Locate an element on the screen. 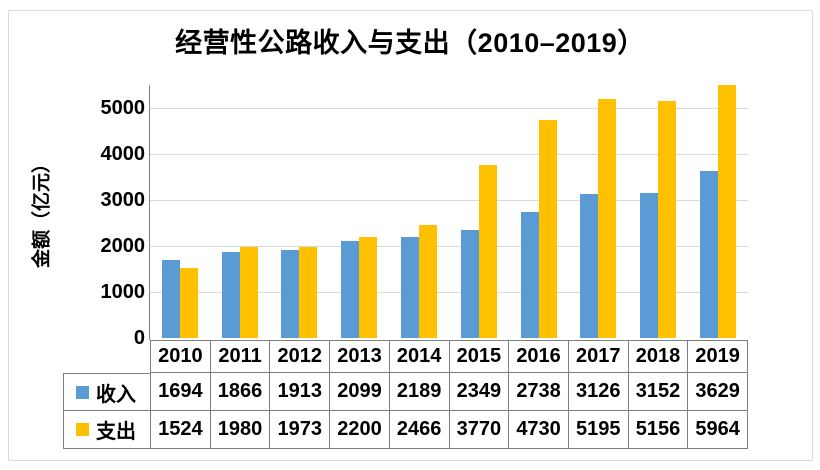  bar-收入-2015 is located at coordinates (469, 283).